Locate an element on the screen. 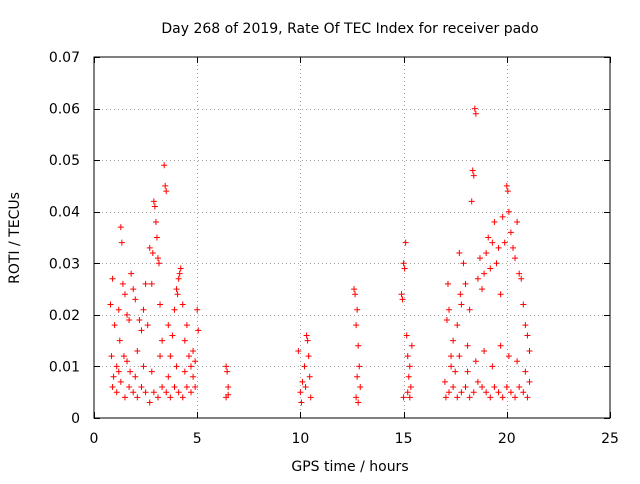  y-tick-label: 0.02 is located at coordinates (64, 316).